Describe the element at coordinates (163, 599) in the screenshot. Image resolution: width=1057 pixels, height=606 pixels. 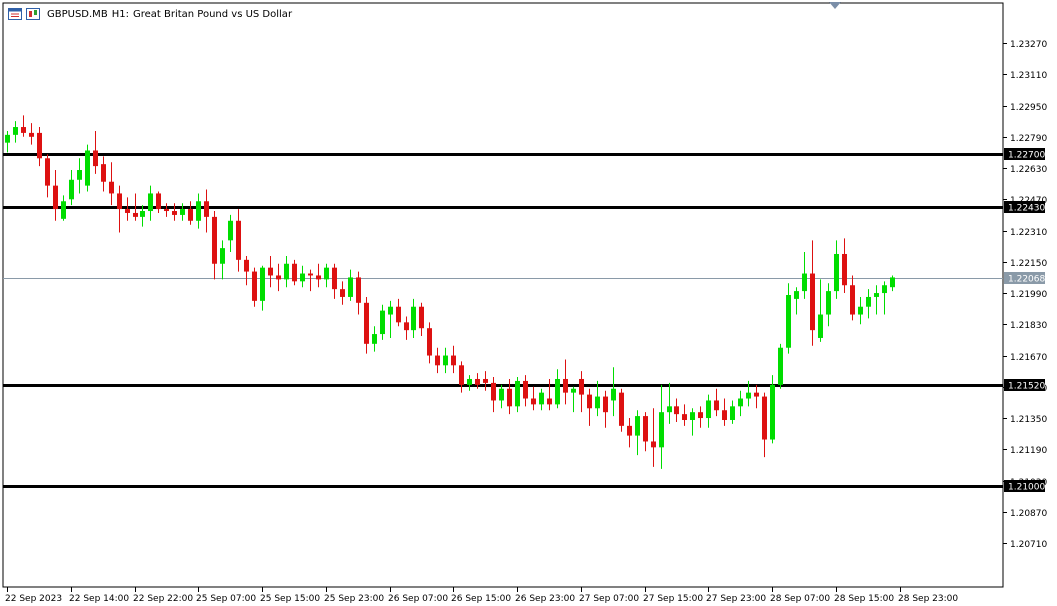
I see `x-tick-label: 22 Sep 22:00` at that location.